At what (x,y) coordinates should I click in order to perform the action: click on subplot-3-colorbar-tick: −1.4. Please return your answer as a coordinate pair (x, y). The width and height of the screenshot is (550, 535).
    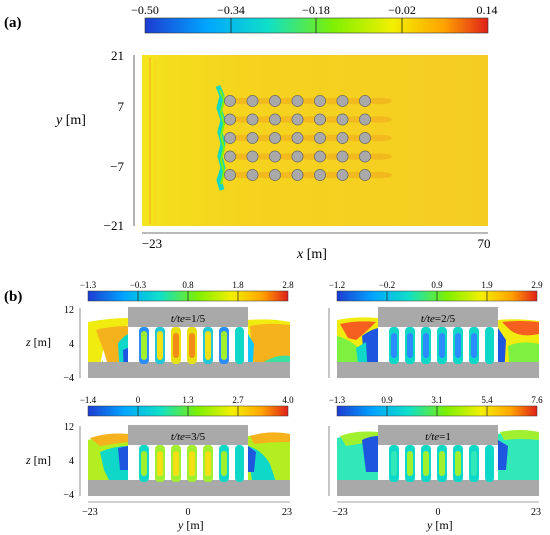
    Looking at the image, I should click on (88, 400).